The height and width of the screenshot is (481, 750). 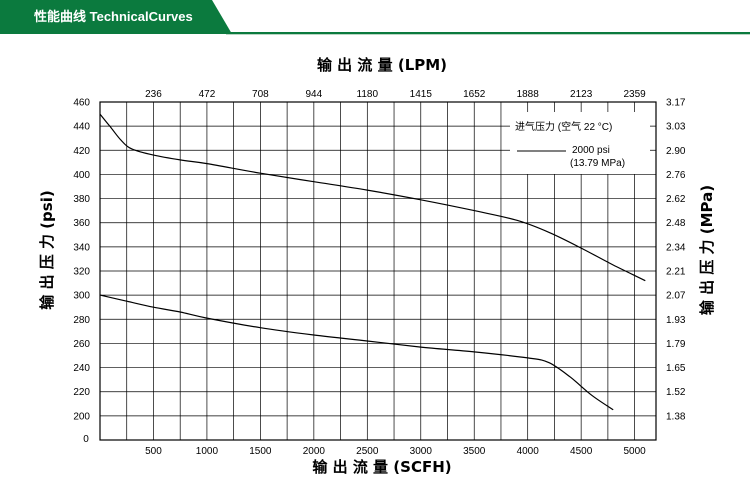 I want to click on y-right-tick-label: 1.52, so click(x=676, y=392).